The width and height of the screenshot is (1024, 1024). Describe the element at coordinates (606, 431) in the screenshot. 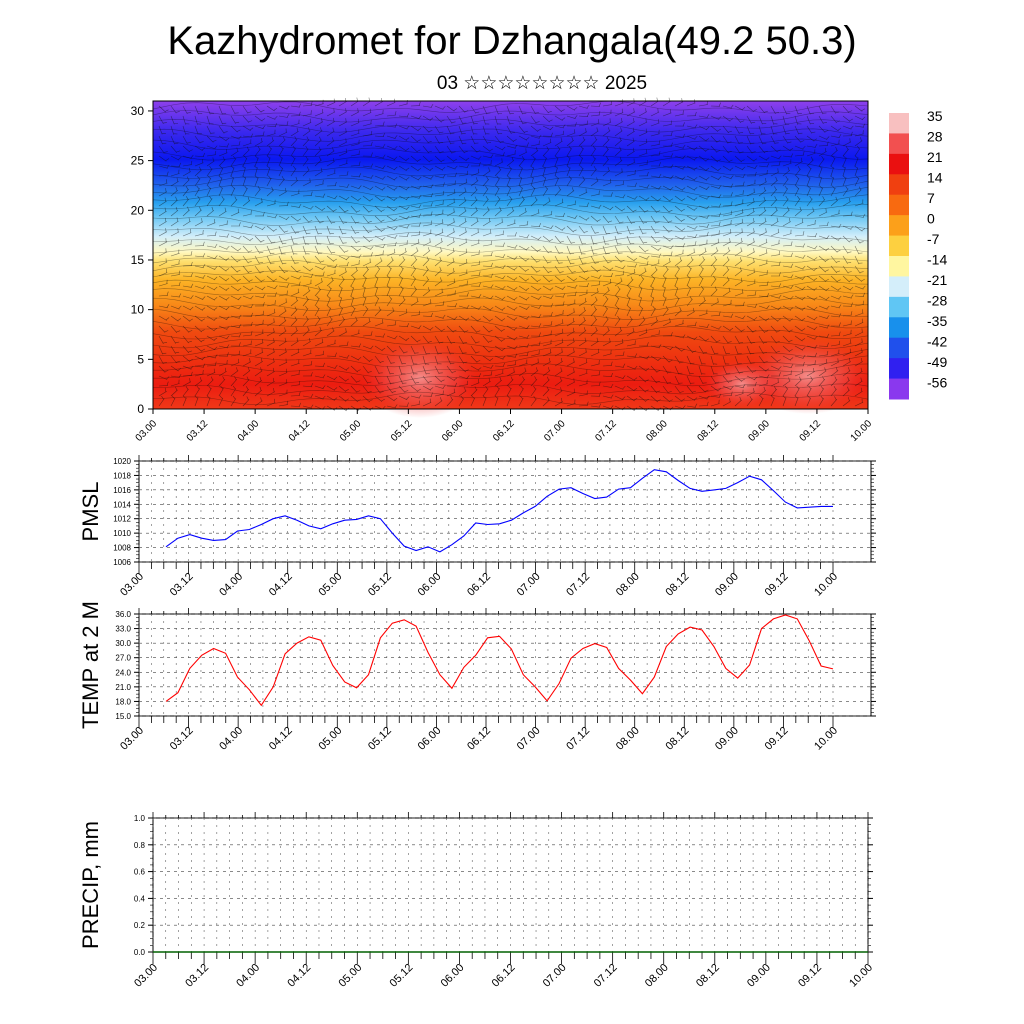

I see `x-tick-label: 07.12` at that location.